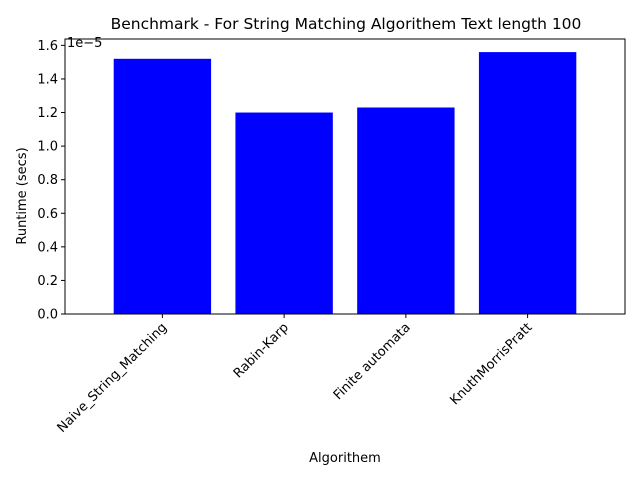 The image size is (640, 480). I want to click on y-tick-label-7: 1.4, so click(47, 79).